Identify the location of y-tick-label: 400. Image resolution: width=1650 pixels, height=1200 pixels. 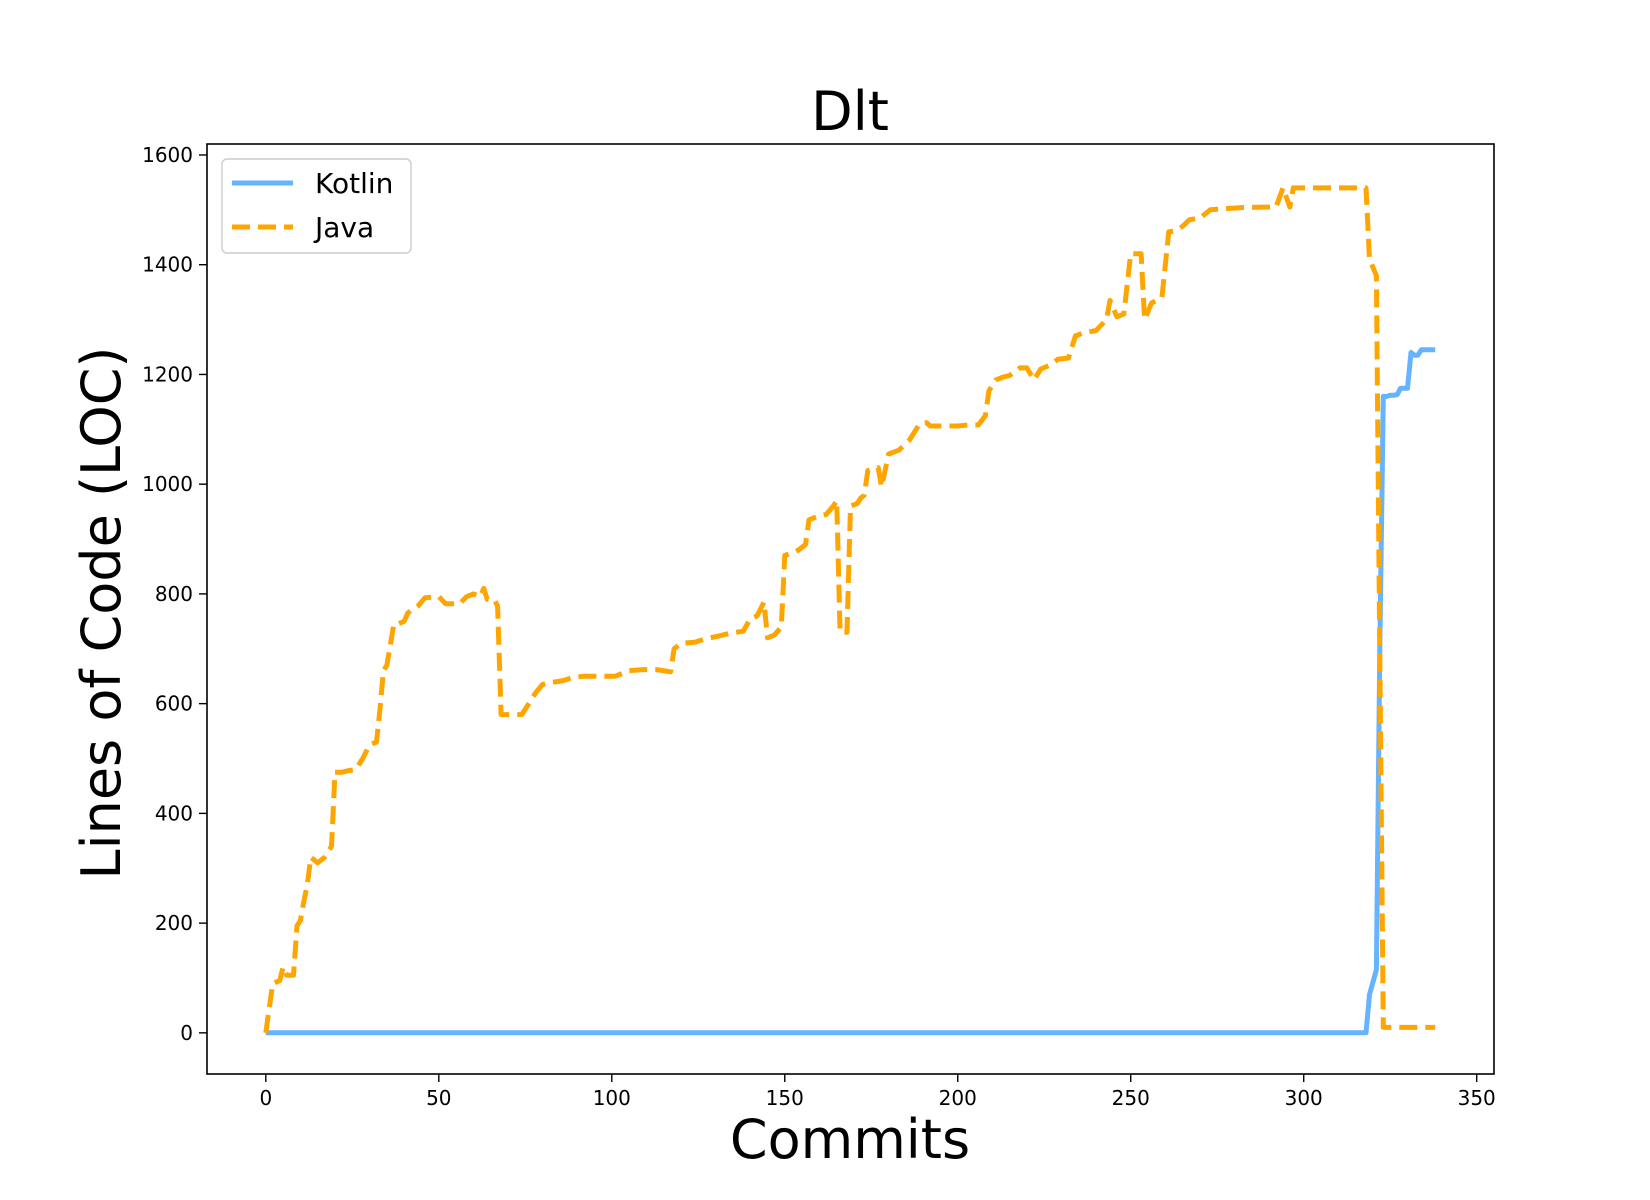
(174, 813).